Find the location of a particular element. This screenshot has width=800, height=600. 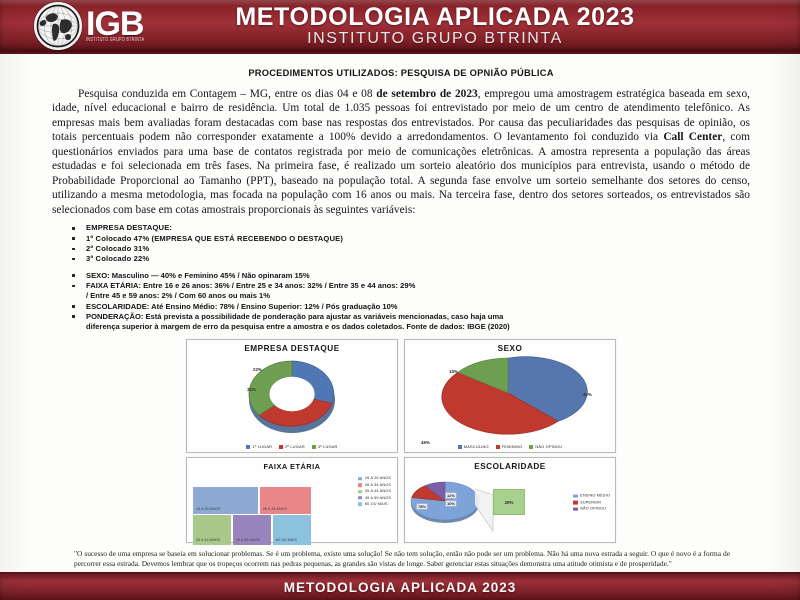

slice-label-3rd: 22% is located at coordinates (257, 370).